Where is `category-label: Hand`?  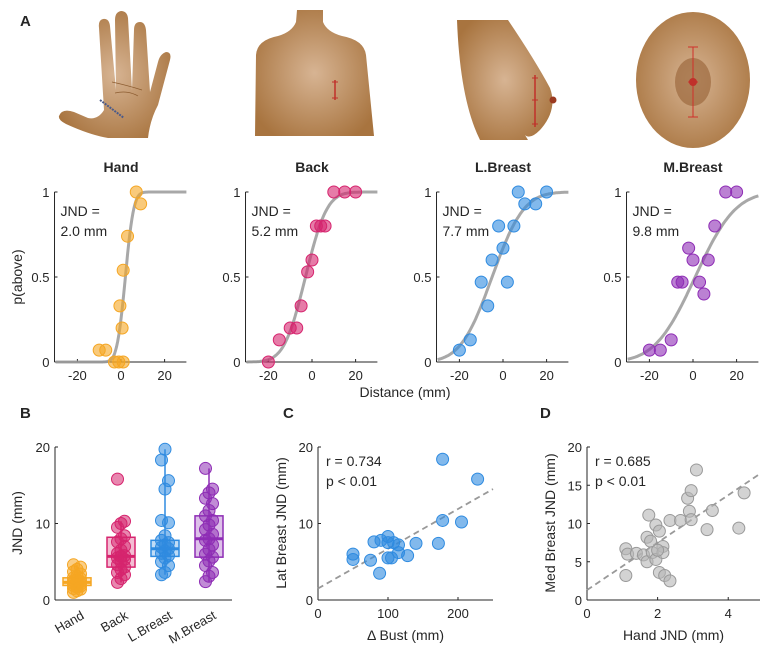 category-label: Hand is located at coordinates (69, 622).